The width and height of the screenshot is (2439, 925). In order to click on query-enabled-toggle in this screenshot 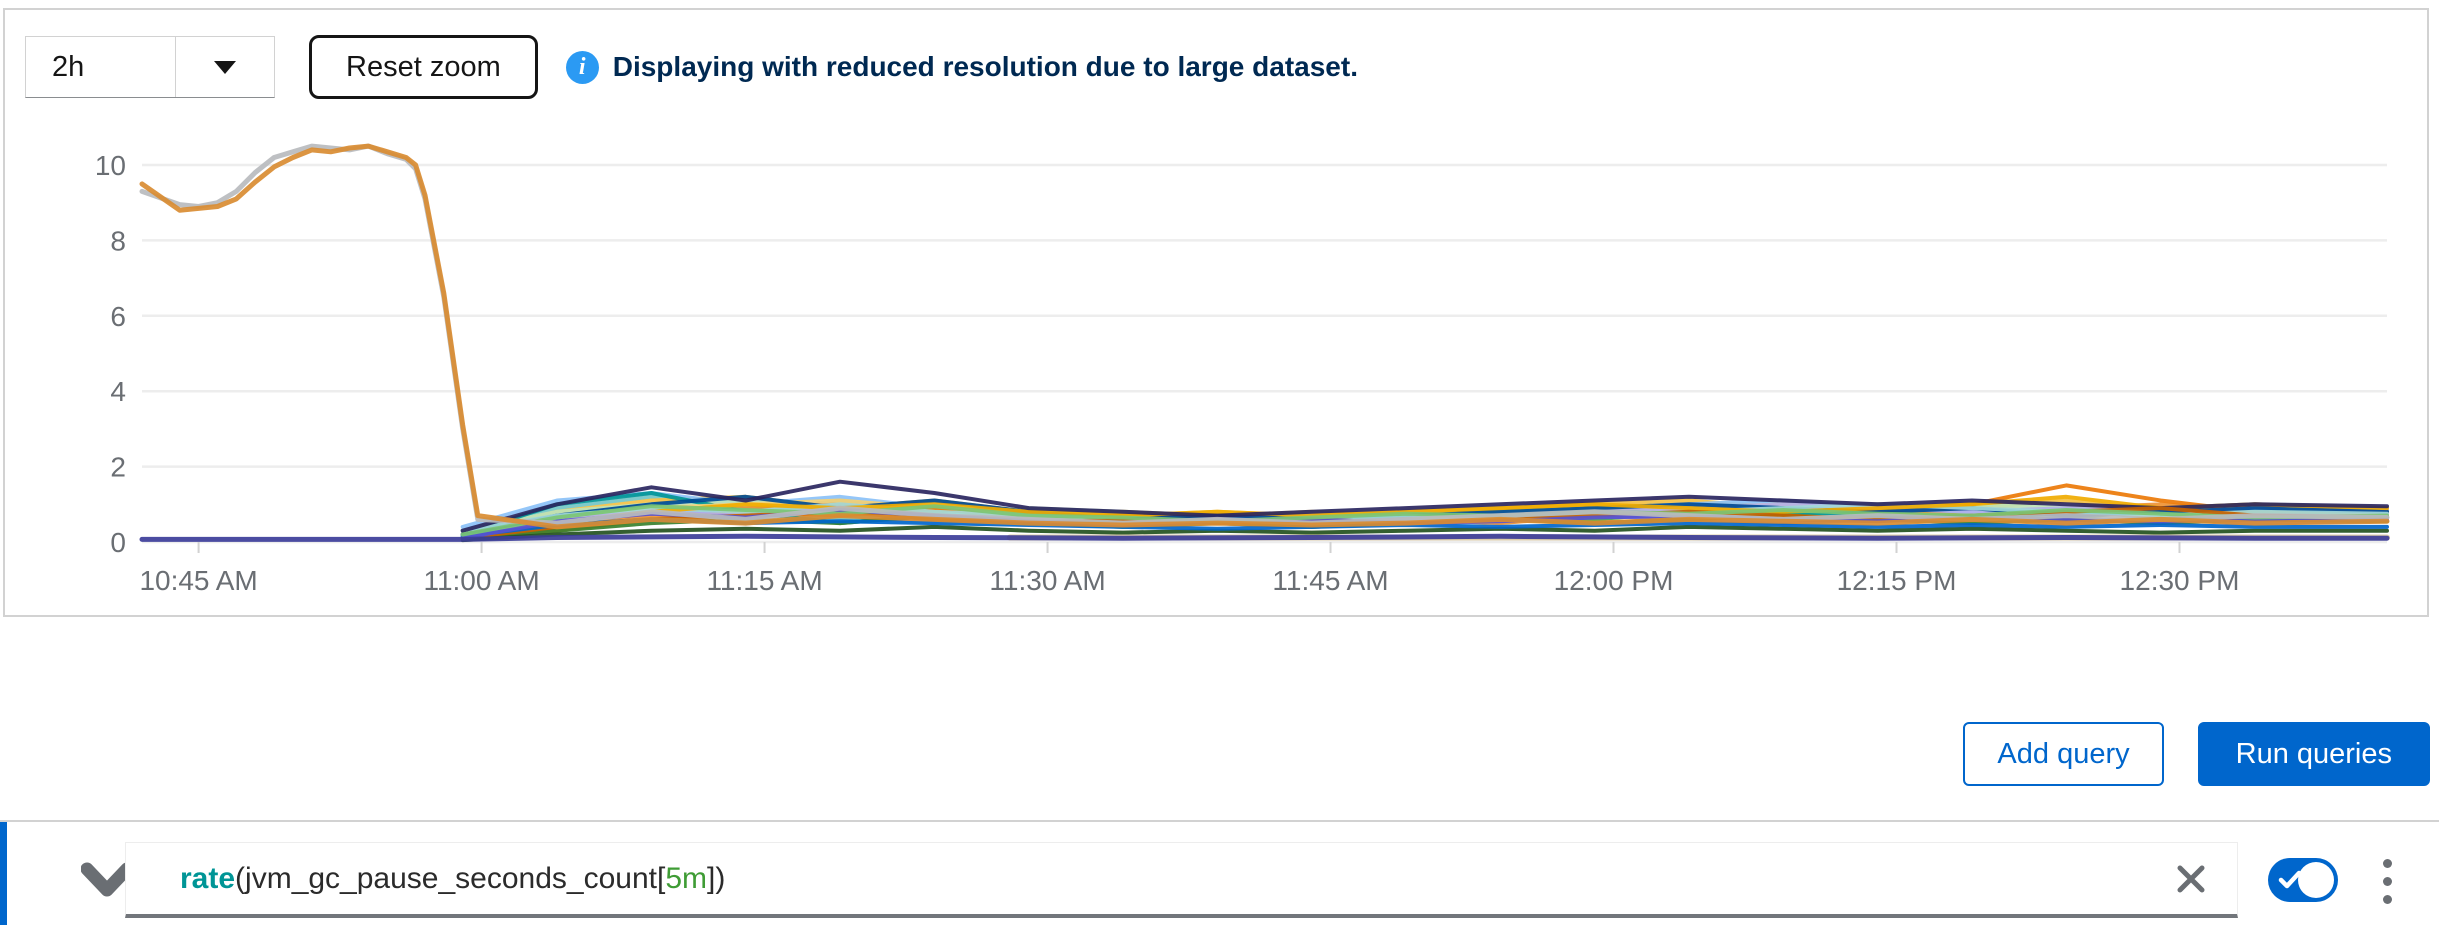, I will do `click(2303, 880)`.